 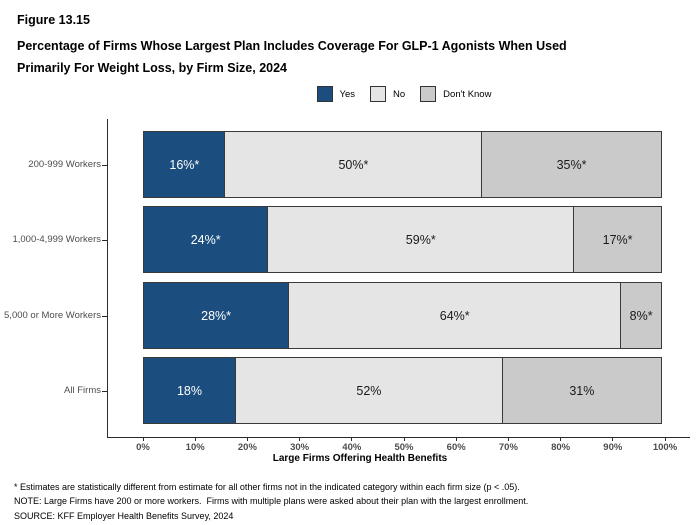 I want to click on legend-item-label: Don't Know, so click(x=467, y=94).